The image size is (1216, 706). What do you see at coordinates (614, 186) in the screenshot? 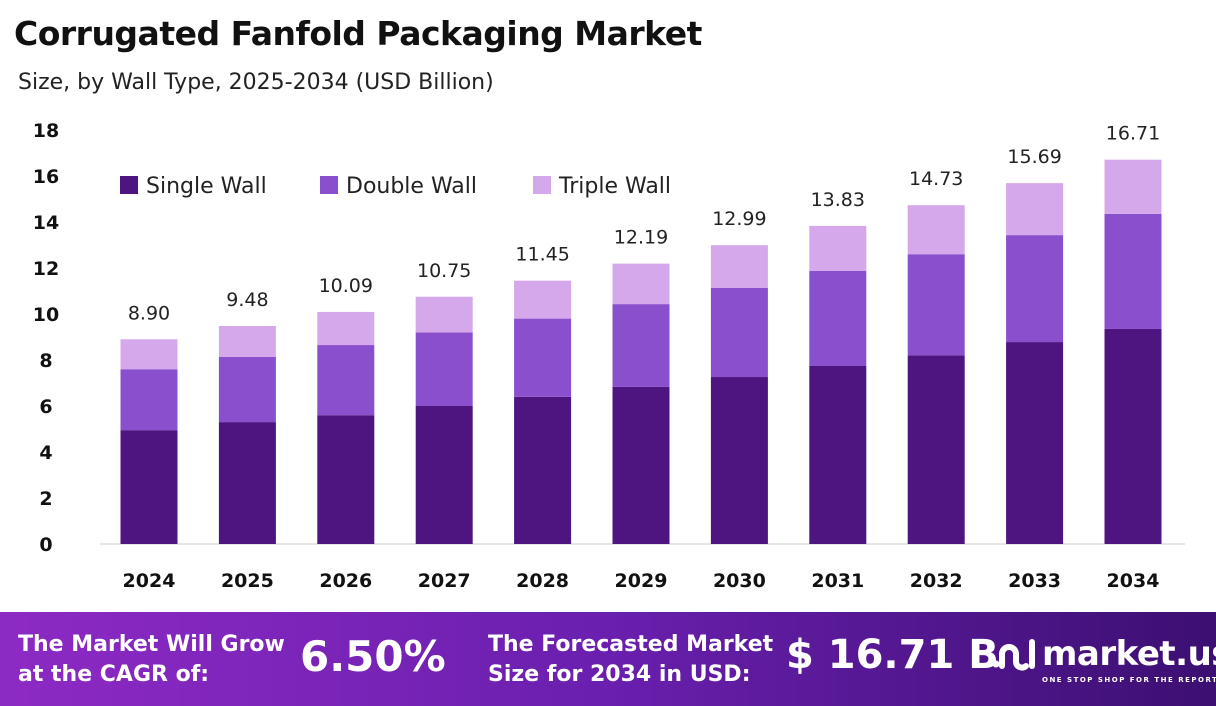
I see `legend-label: Triple Wall` at bounding box center [614, 186].